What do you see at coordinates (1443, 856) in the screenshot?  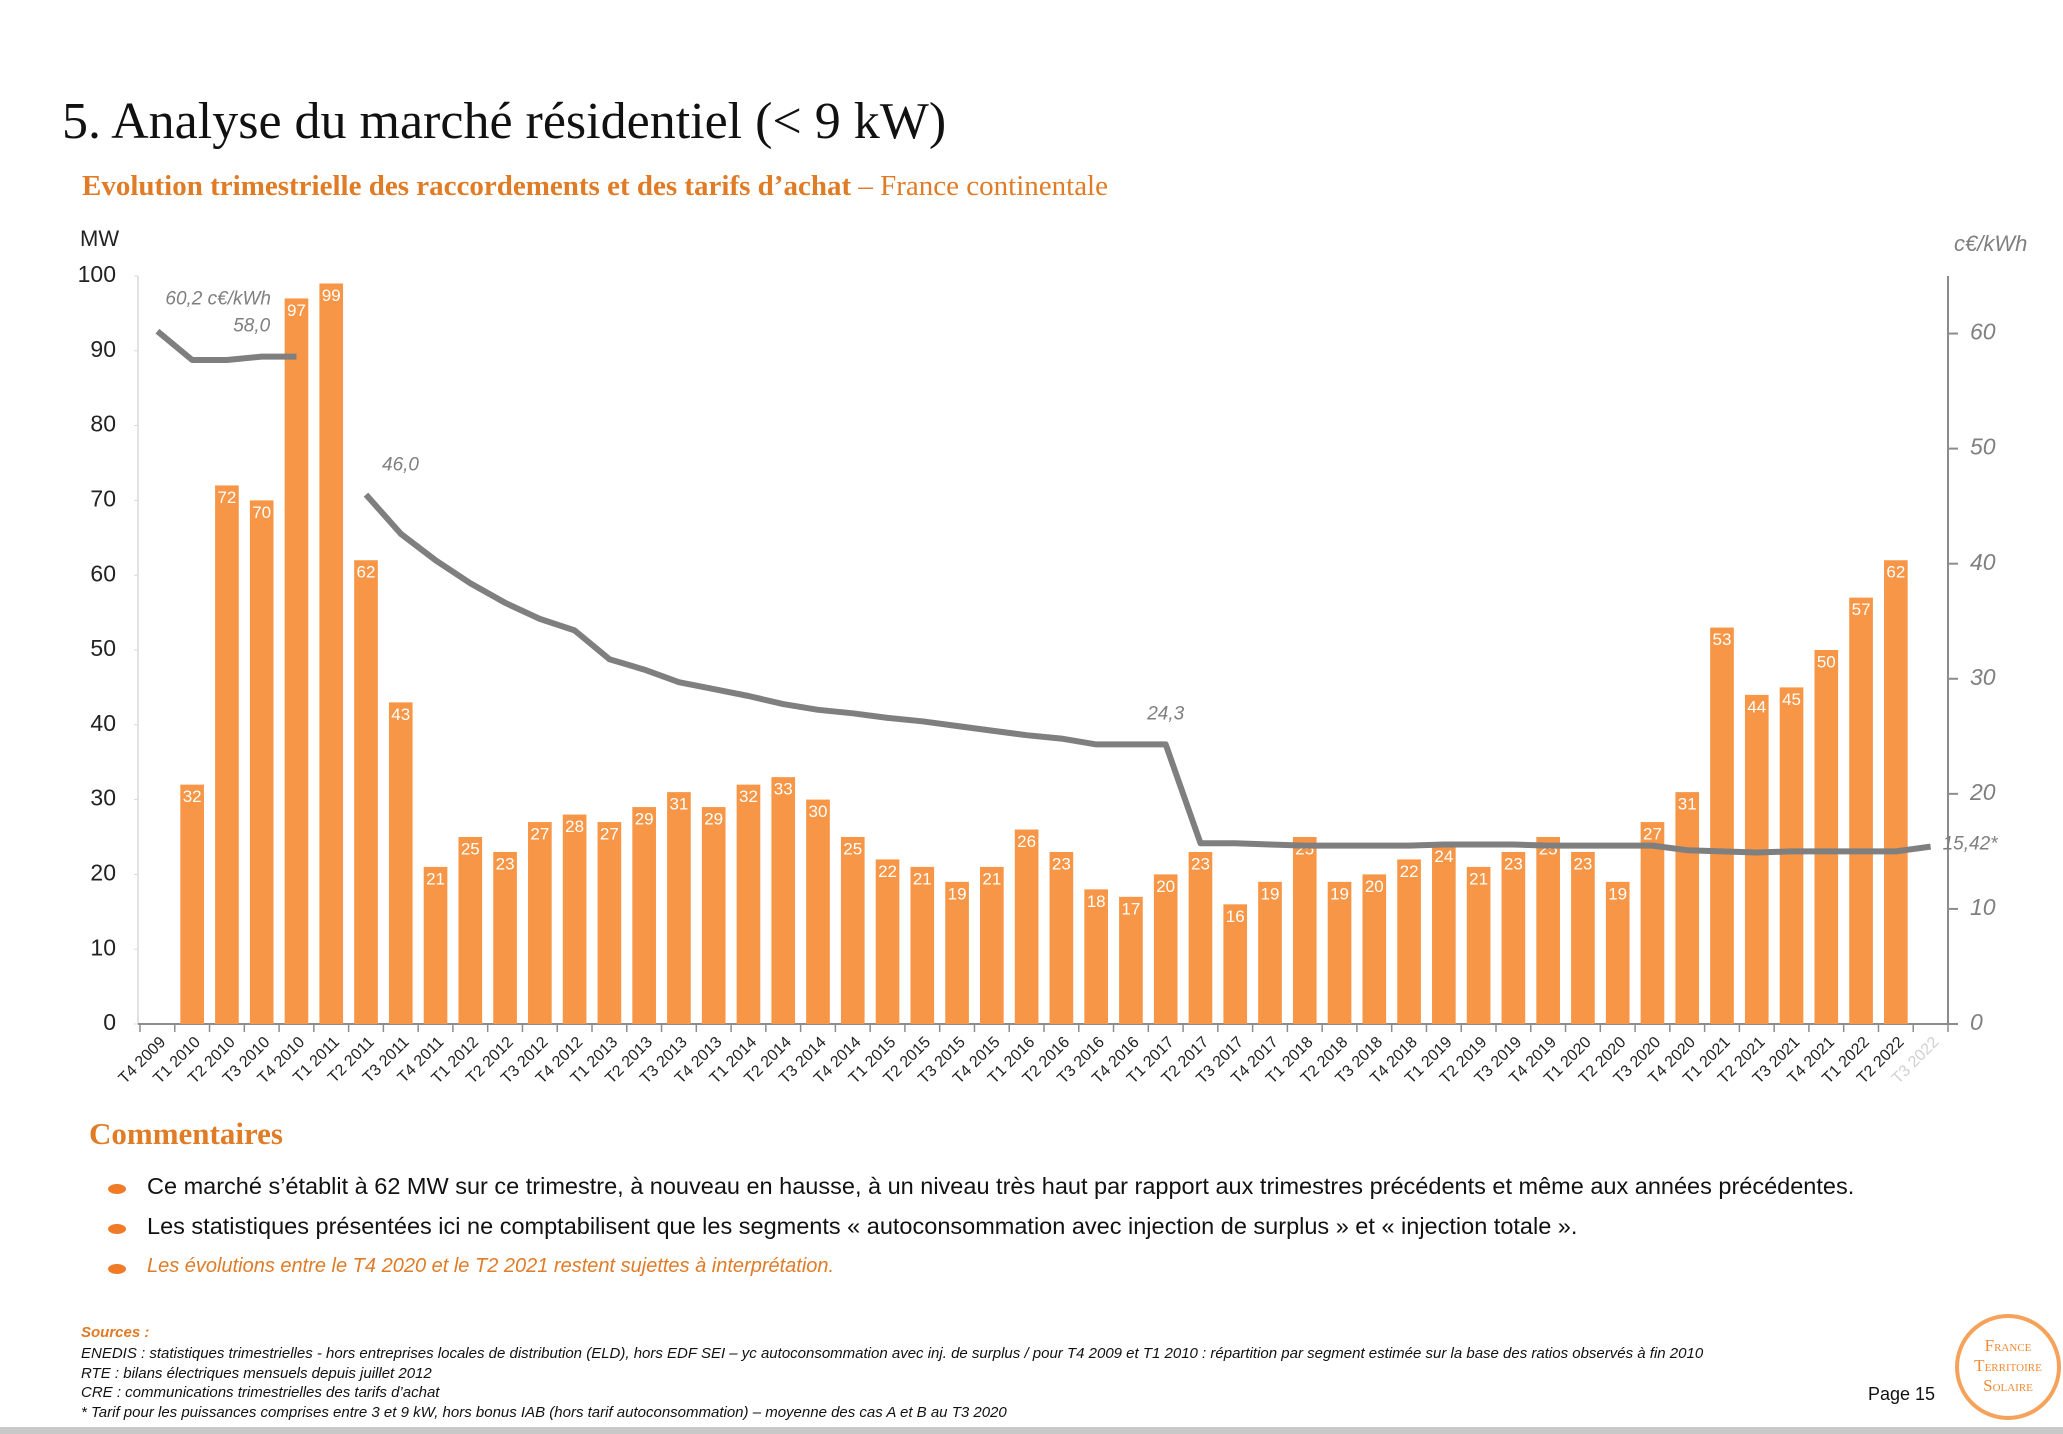 I see `bar-value-label: 24` at bounding box center [1443, 856].